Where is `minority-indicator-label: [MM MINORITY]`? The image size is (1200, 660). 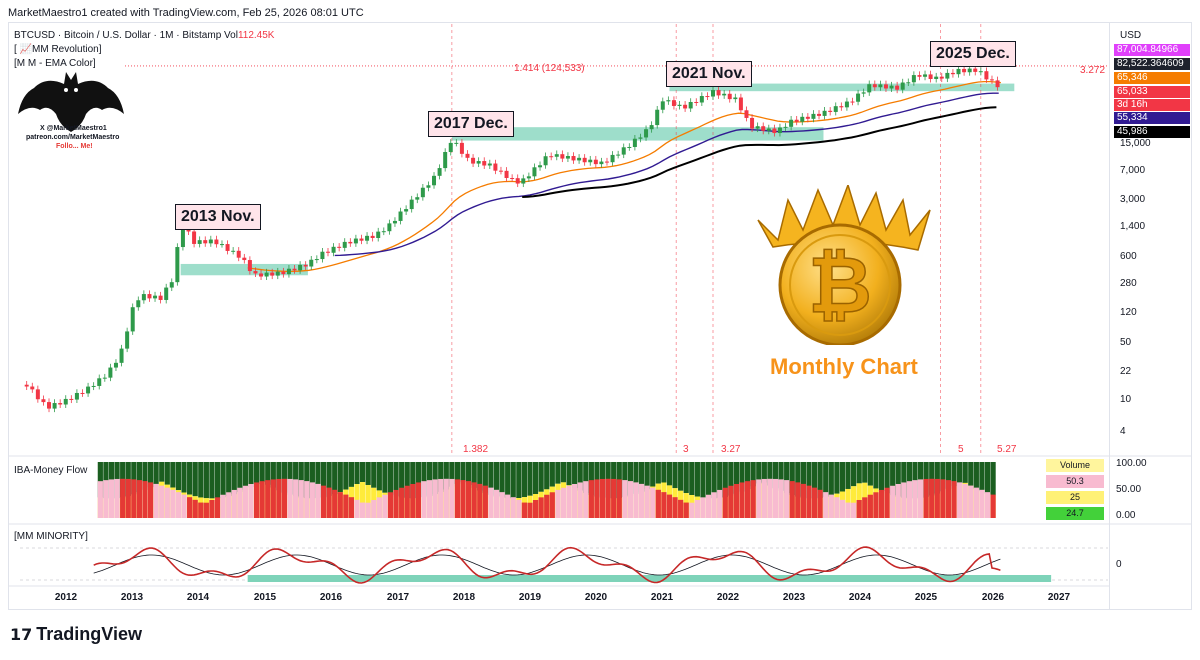
minority-indicator-label: [MM MINORITY] is located at coordinates (51, 536).